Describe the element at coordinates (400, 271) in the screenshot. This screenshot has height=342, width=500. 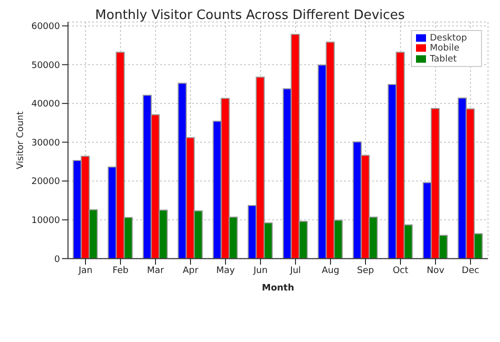
I see `x-tick-label: Oct` at that location.